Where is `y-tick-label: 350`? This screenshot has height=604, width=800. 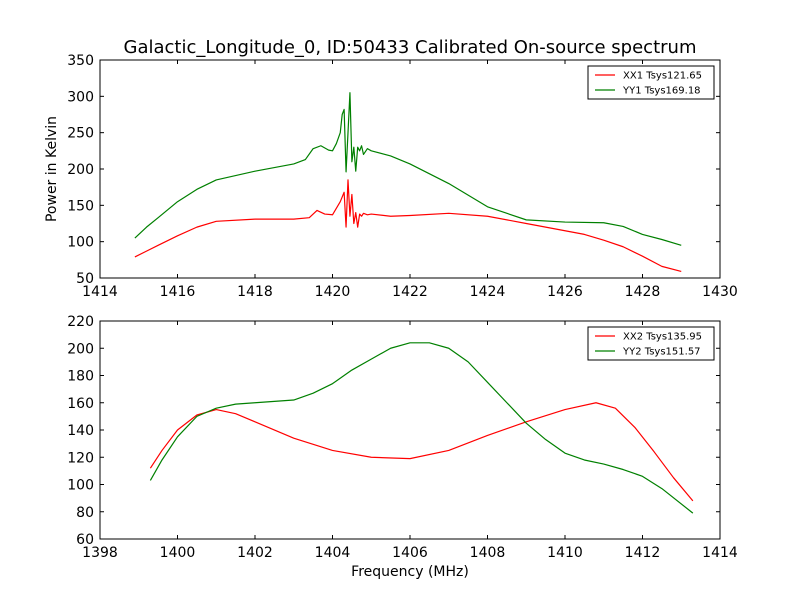
y-tick-label: 350 is located at coordinates (80, 61).